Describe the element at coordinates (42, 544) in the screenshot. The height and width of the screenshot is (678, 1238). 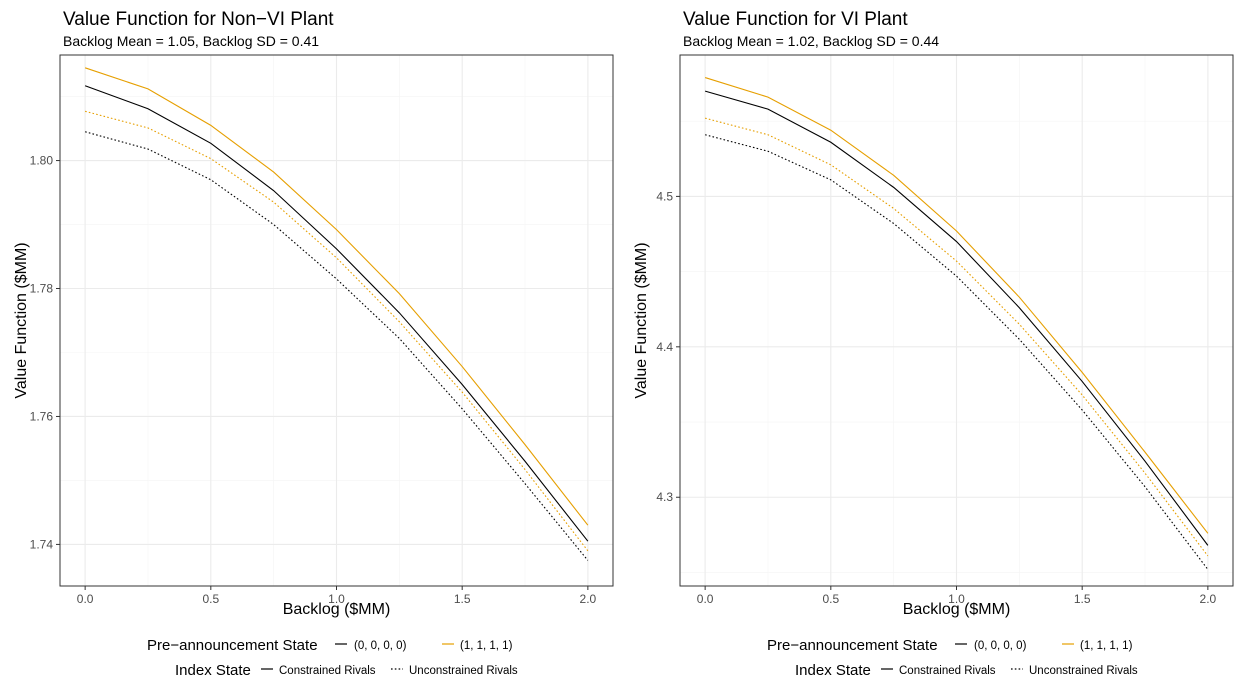
I see `y-tick-label: 1.74` at that location.